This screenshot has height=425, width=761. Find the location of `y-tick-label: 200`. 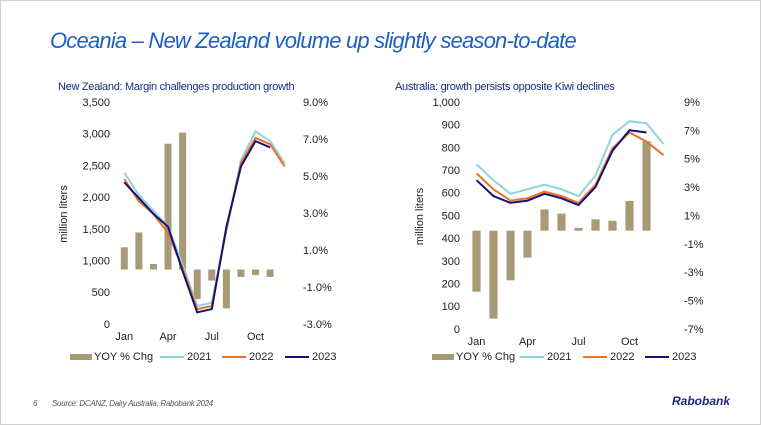

y-tick-label: 200 is located at coordinates (451, 285).